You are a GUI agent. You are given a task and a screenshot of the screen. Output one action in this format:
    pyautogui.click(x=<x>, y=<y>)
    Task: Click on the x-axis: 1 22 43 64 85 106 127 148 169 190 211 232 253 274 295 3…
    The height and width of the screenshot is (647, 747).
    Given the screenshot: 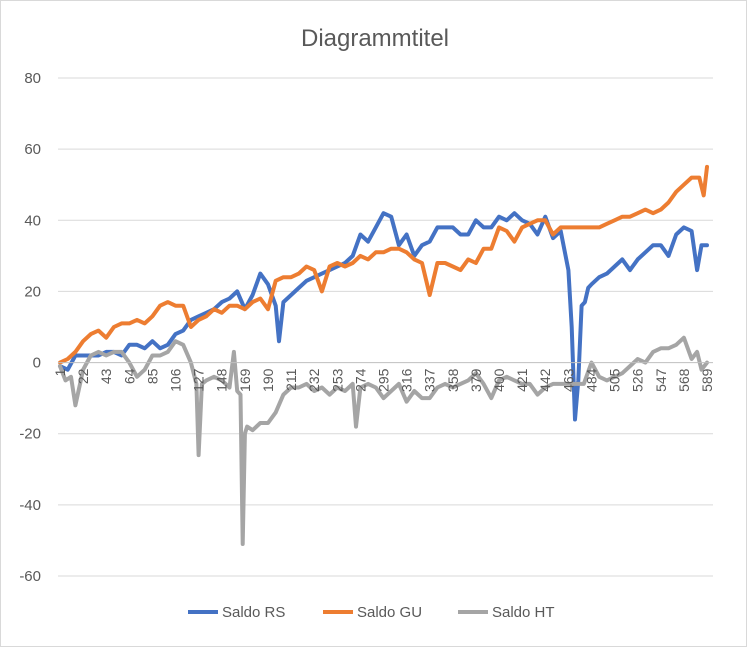 What is the action you would take?
    pyautogui.click(x=383, y=377)
    